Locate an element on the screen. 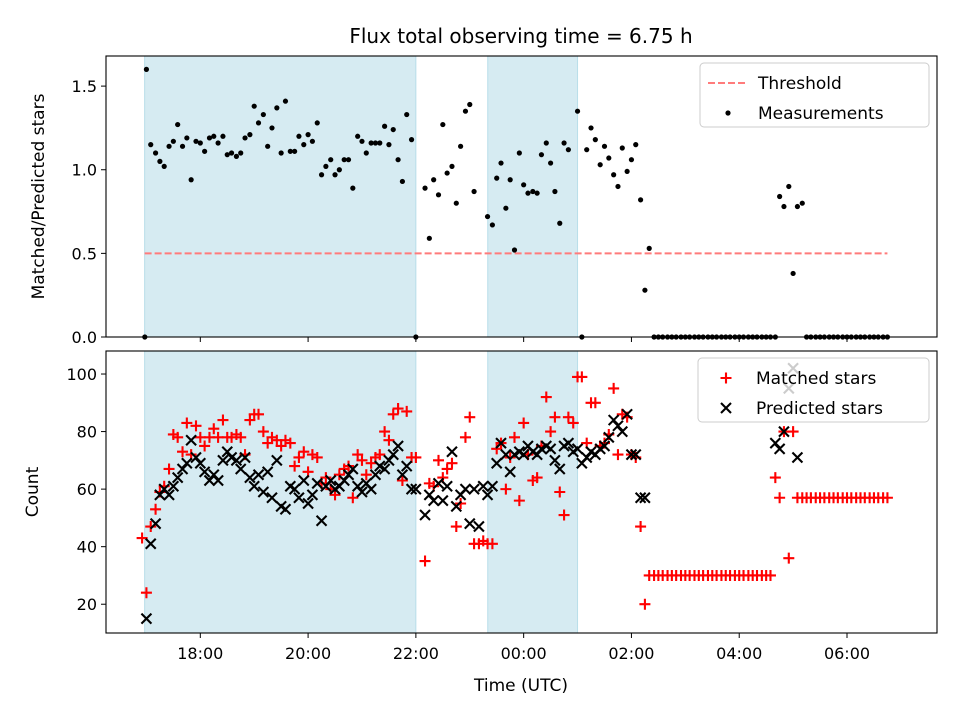 The image size is (960, 720). top-ytick-label-3: 1.5 is located at coordinates (84, 86).